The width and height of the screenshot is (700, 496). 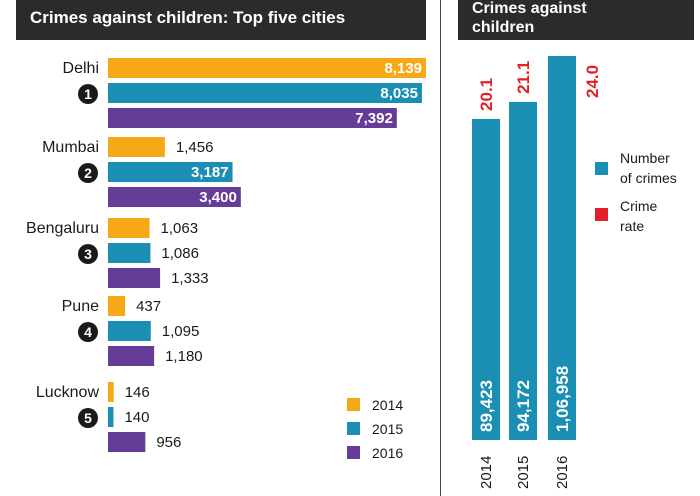 I want to click on rank-badge-pune, so click(x=88, y=332).